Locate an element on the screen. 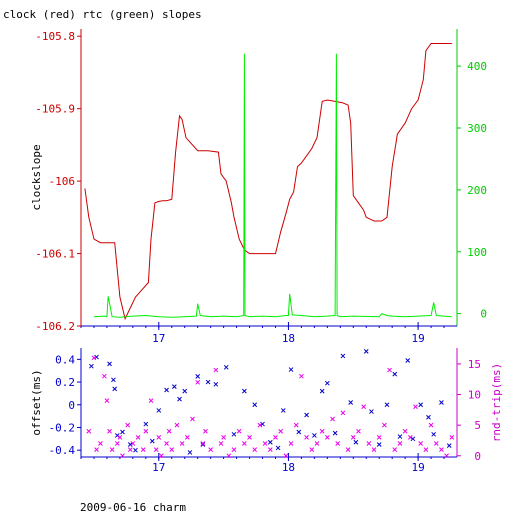  y2-tick-label: 10 is located at coordinates (474, 395).